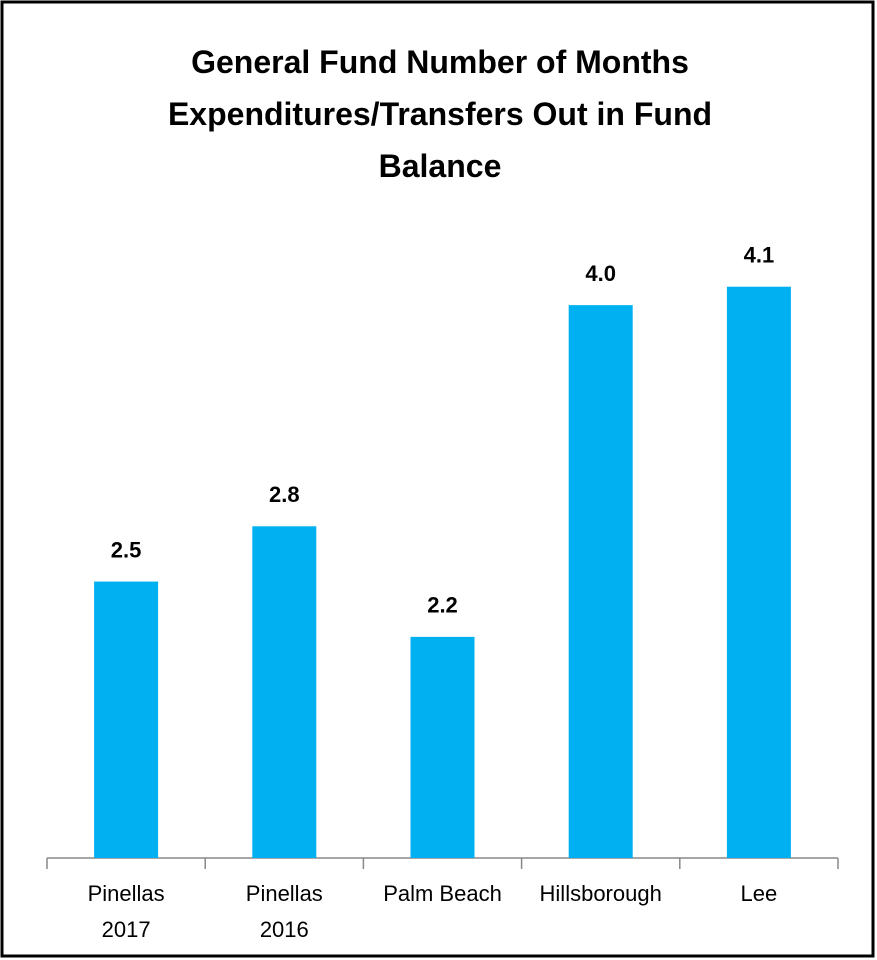 The image size is (877, 960). Describe the element at coordinates (600, 893) in the screenshot. I see `x-tick-label: Hillsborough` at that location.